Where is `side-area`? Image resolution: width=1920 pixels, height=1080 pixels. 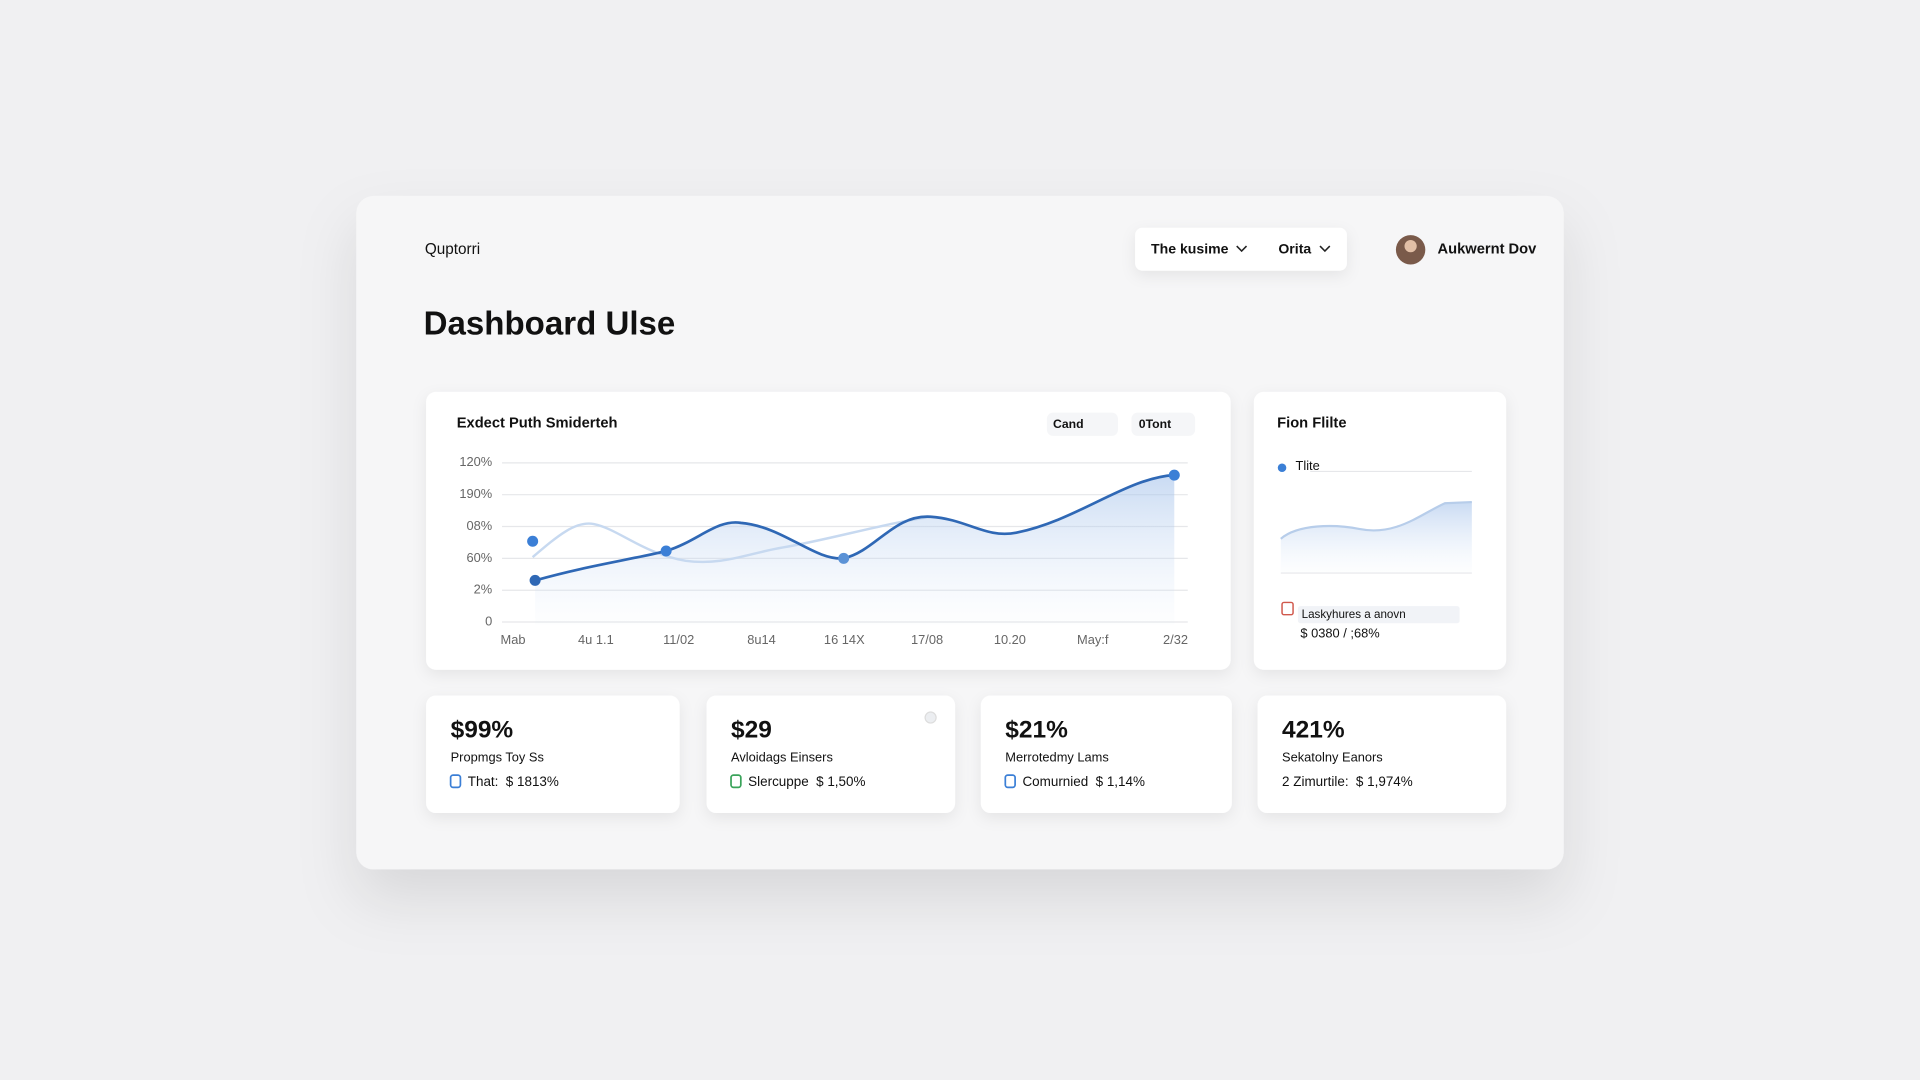
side-area is located at coordinates (1376, 538).